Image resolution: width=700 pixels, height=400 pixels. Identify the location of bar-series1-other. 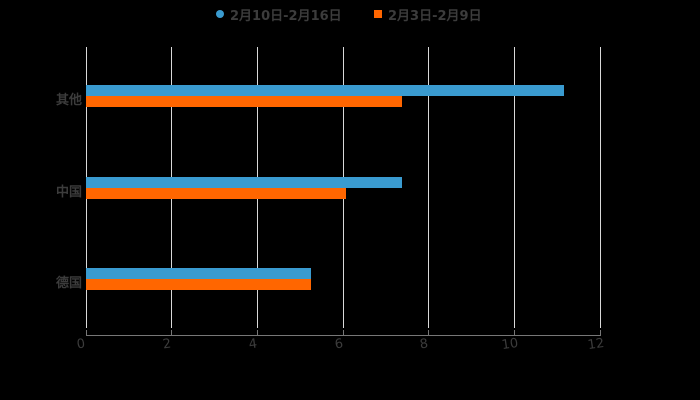
(325, 90).